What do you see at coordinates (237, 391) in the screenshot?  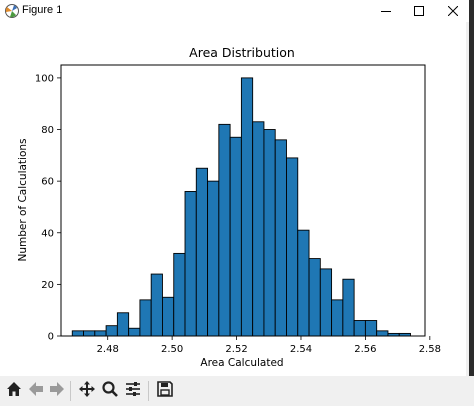 I see `navigation-toolbar` at bounding box center [237, 391].